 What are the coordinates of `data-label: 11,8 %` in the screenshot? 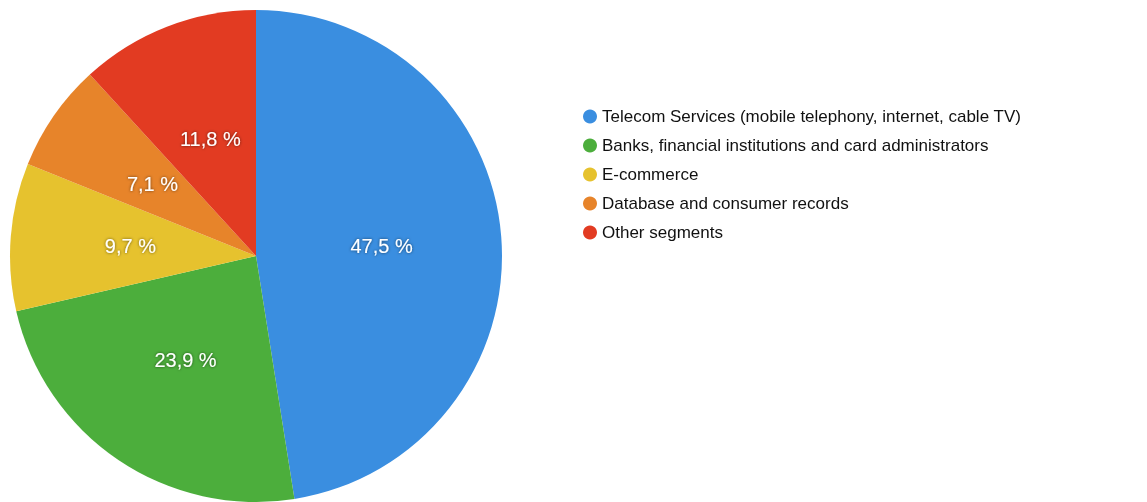 It's located at (210, 138).